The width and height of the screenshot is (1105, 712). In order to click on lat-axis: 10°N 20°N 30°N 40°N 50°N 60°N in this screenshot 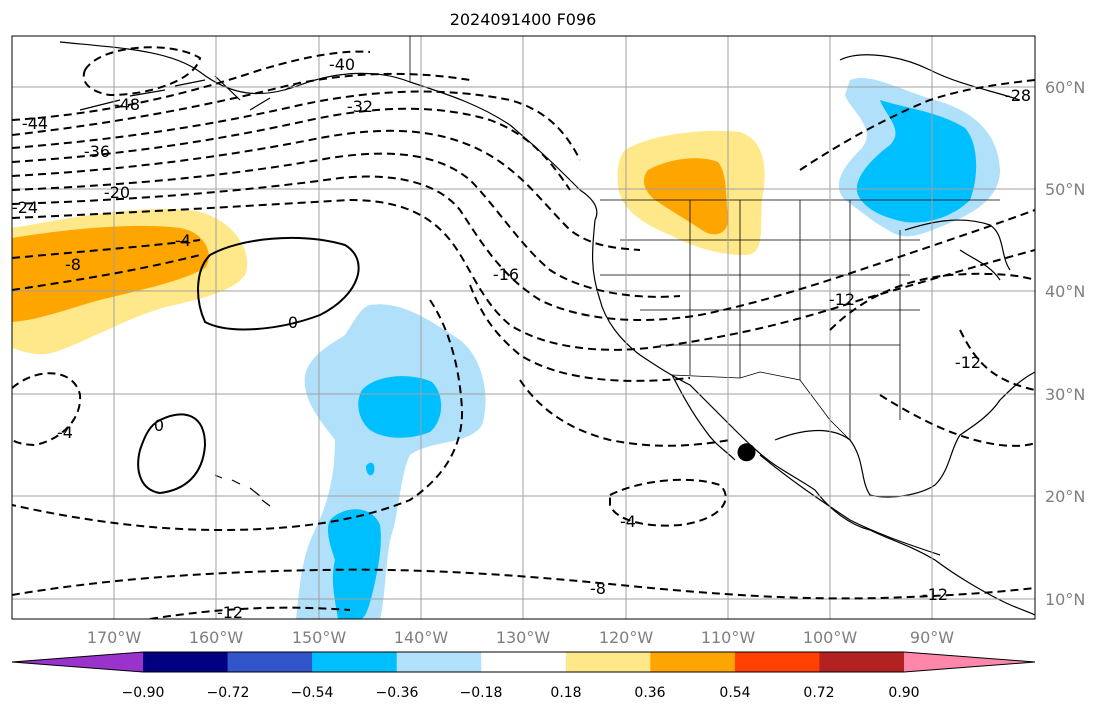, I will do `click(1065, 343)`.